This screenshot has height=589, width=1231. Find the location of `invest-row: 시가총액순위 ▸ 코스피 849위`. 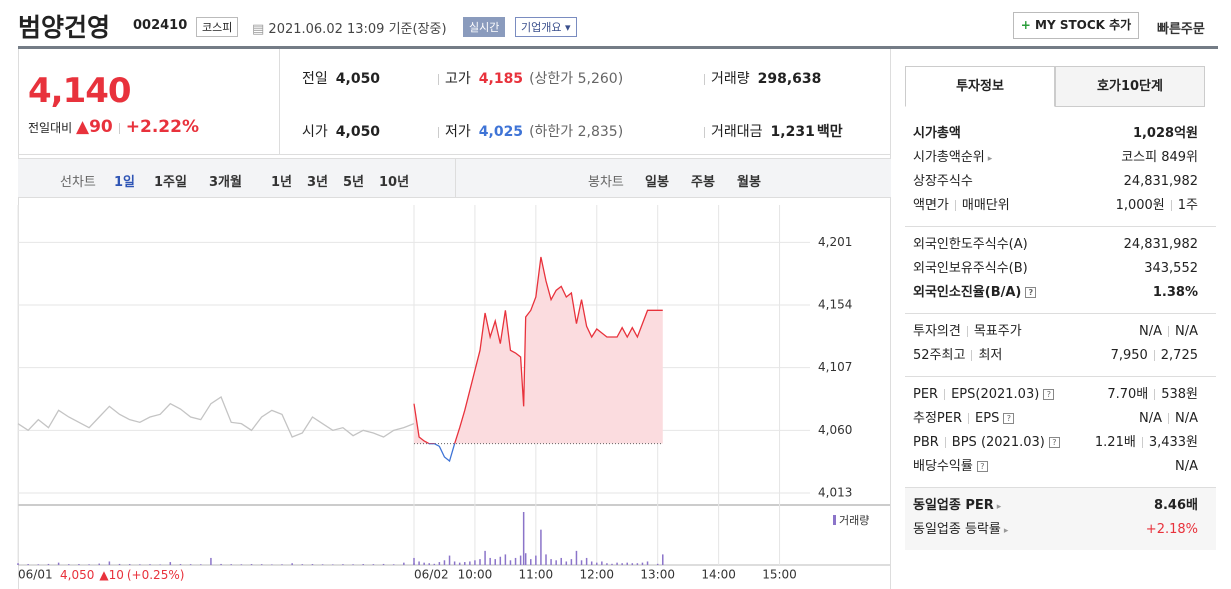

invest-row: 시가총액순위 ▸ 코스피 849위 is located at coordinates (1060, 158).